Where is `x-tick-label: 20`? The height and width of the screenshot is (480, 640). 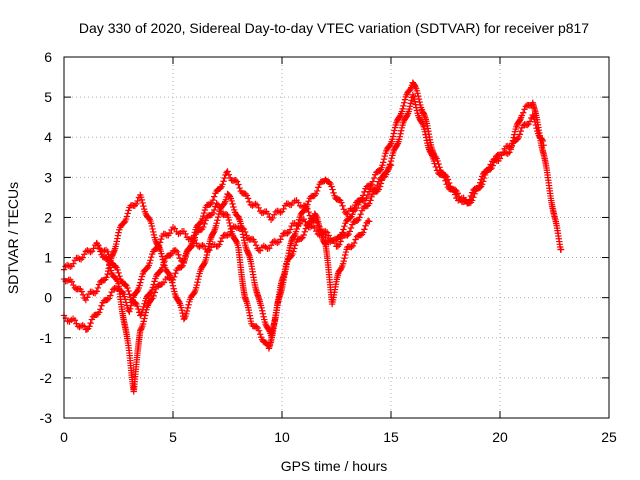 x-tick-label: 20 is located at coordinates (500, 437).